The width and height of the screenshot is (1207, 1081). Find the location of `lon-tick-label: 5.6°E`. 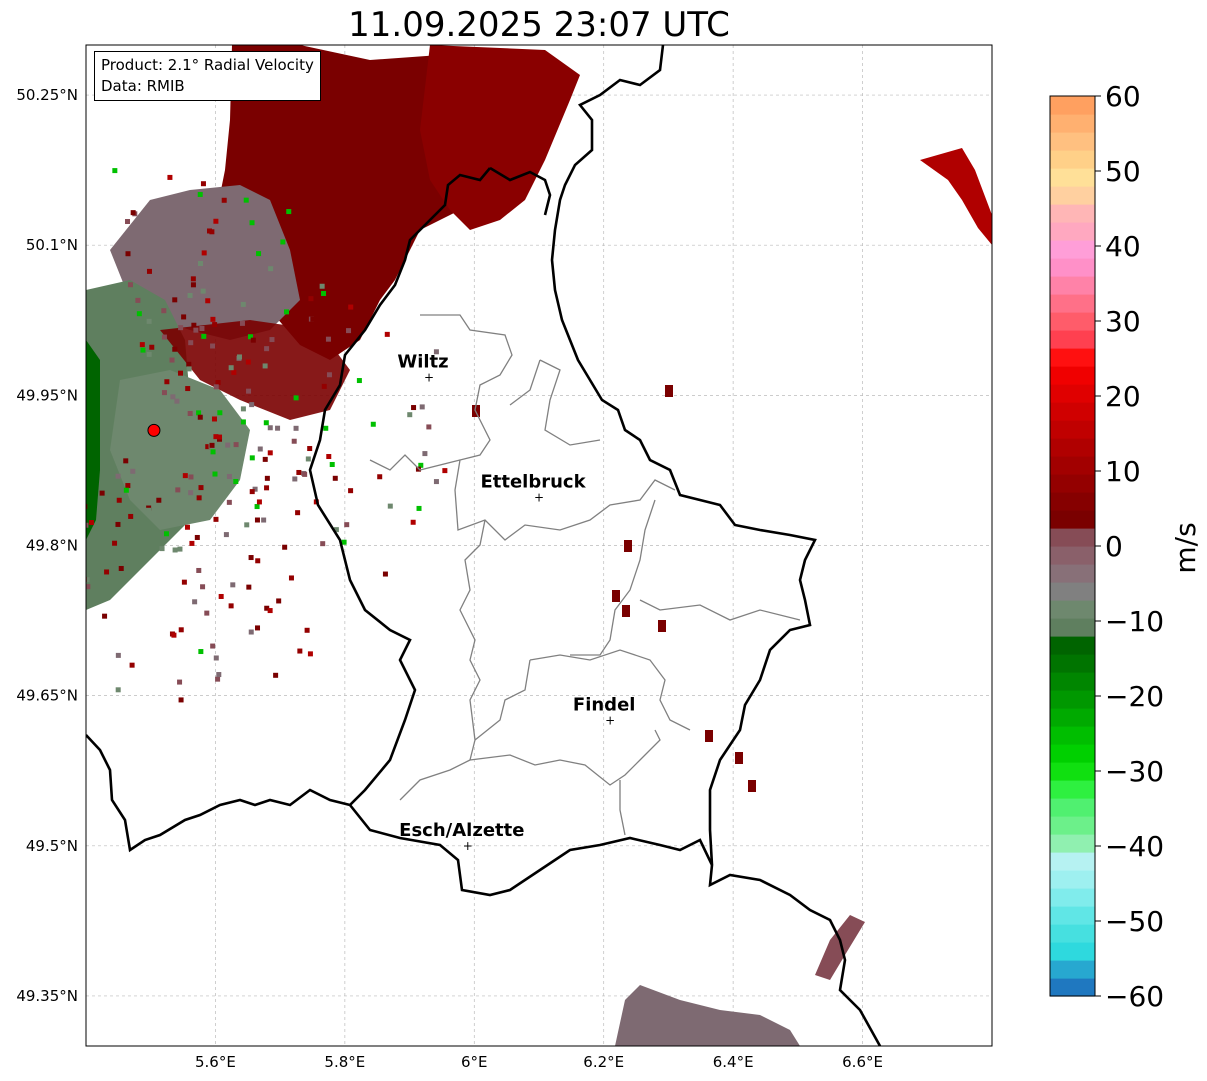

lon-tick-label: 5.6°E is located at coordinates (215, 1062).